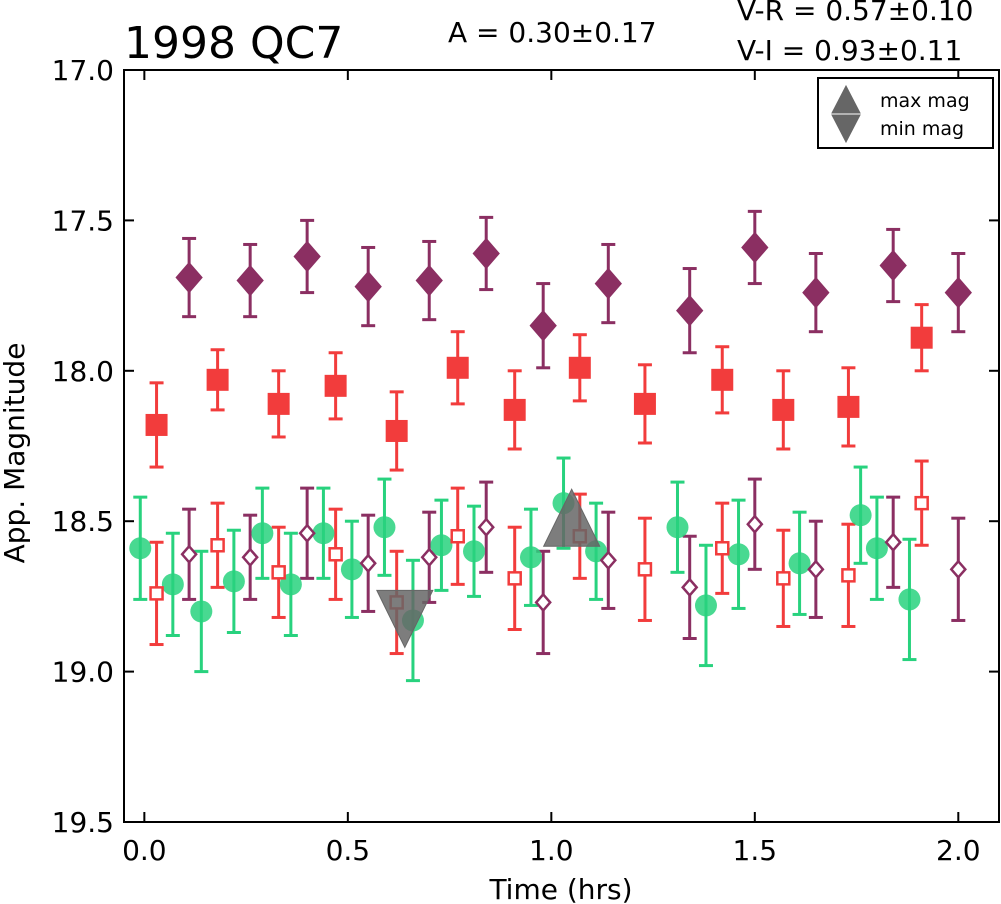  Describe the element at coordinates (405, 619) in the screenshot. I see `min-mag-marker` at that location.